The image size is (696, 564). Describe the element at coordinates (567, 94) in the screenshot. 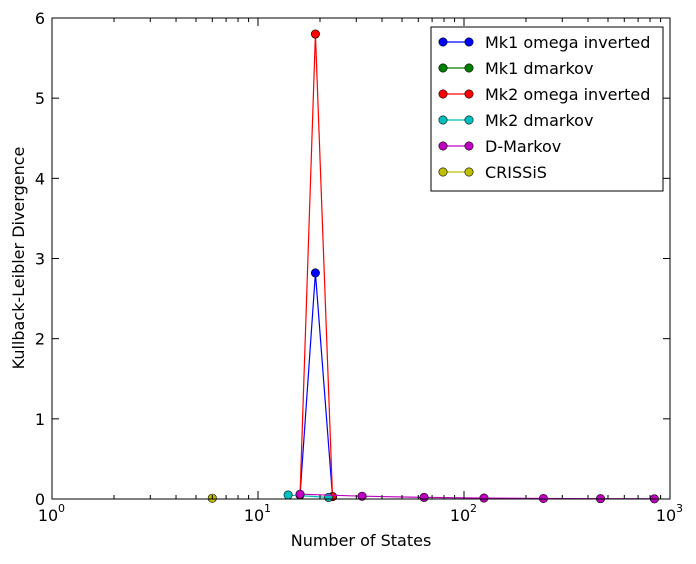

I see `legend-label: Mk2 omega inverted` at that location.